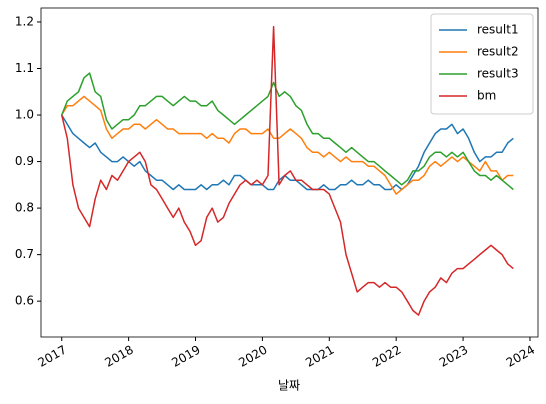 The height and width of the screenshot is (404, 546). I want to click on y-tick-label: 0.9, so click(24, 161).